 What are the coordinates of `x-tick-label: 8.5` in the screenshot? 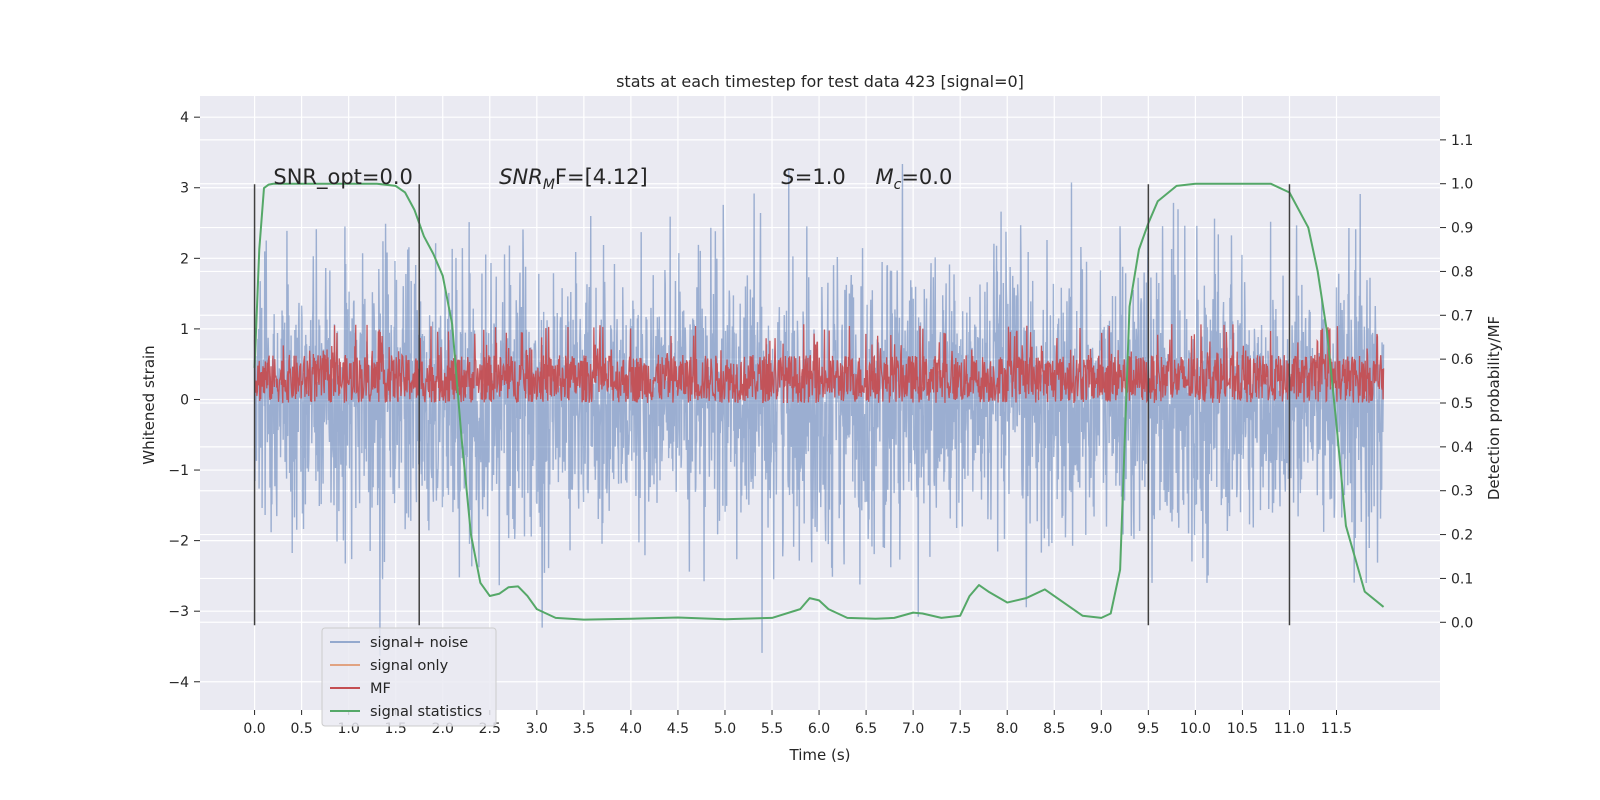 It's located at (1054, 729).